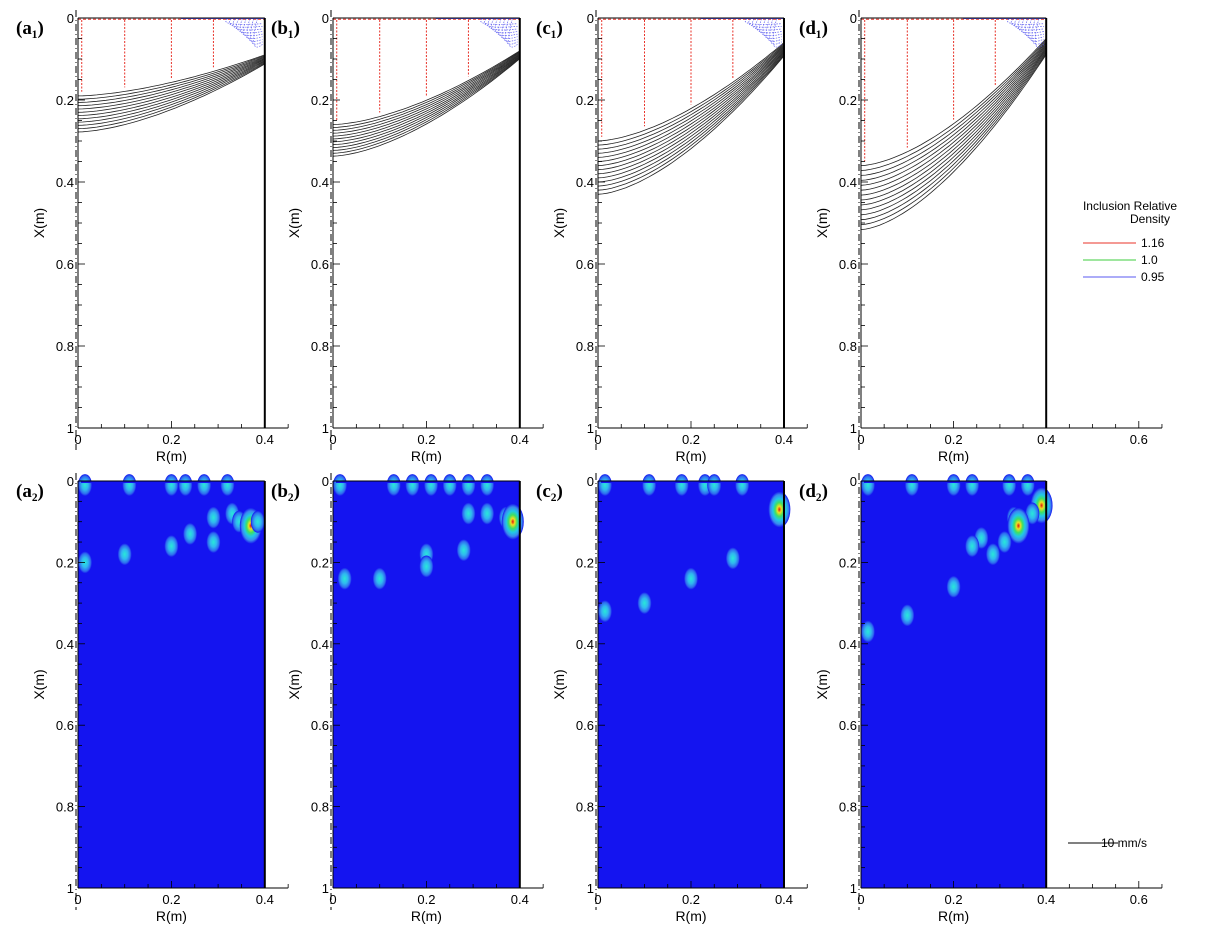 The height and width of the screenshot is (933, 1212). I want to click on legend-title-line2: Density, so click(1150, 219).